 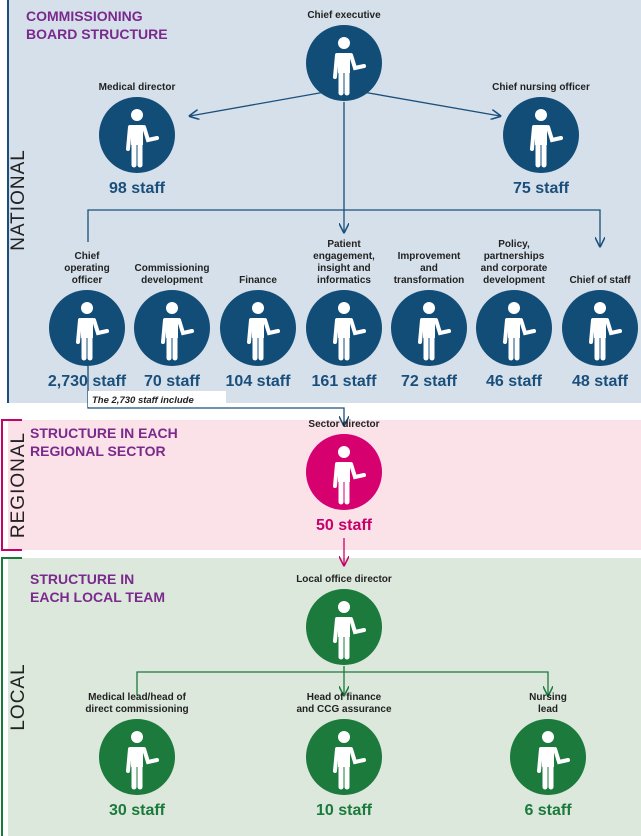 I want to click on node-label: Sector director, so click(x=343, y=424).